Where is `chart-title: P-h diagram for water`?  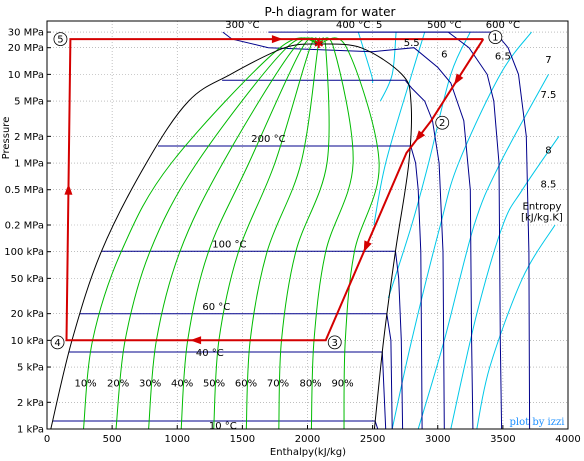
chart-title: P-h diagram for water is located at coordinates (330, 12).